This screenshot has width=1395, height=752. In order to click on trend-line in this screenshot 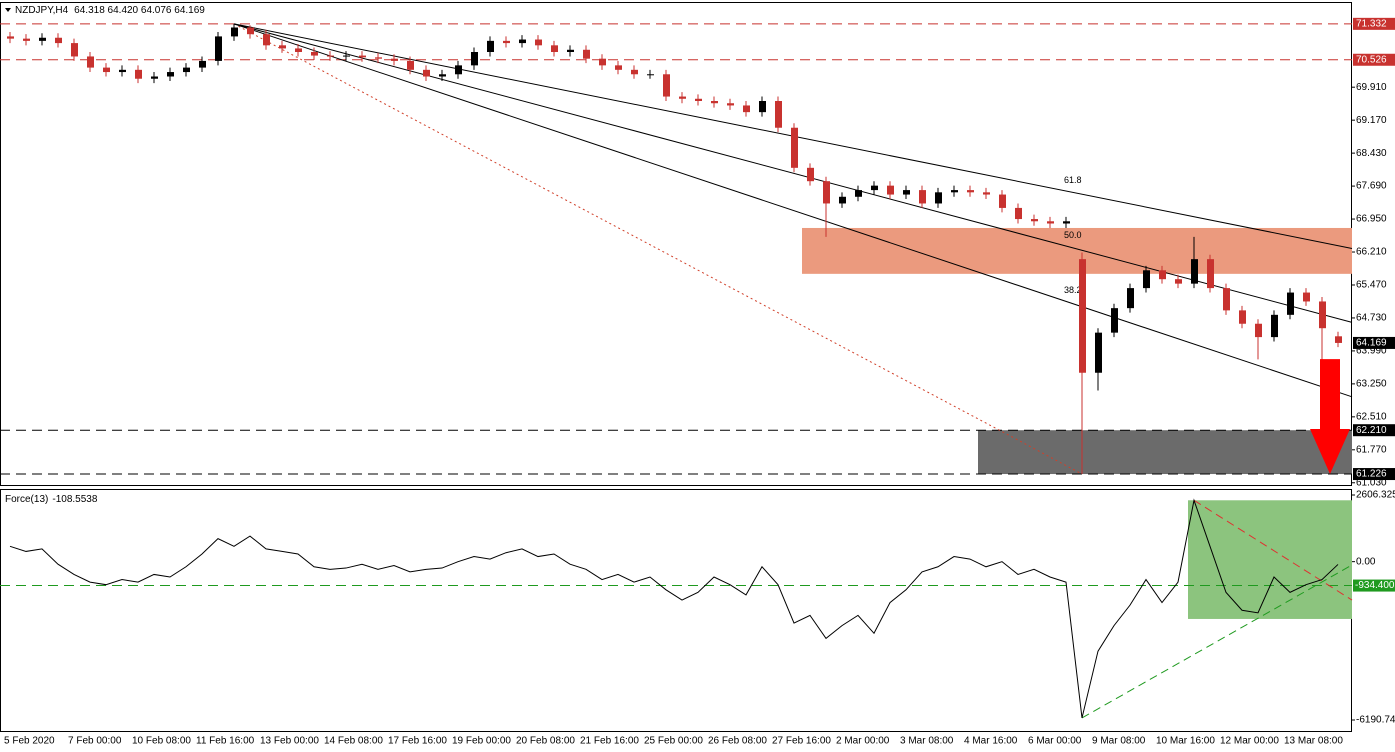, I will do `click(1273, 550)`.